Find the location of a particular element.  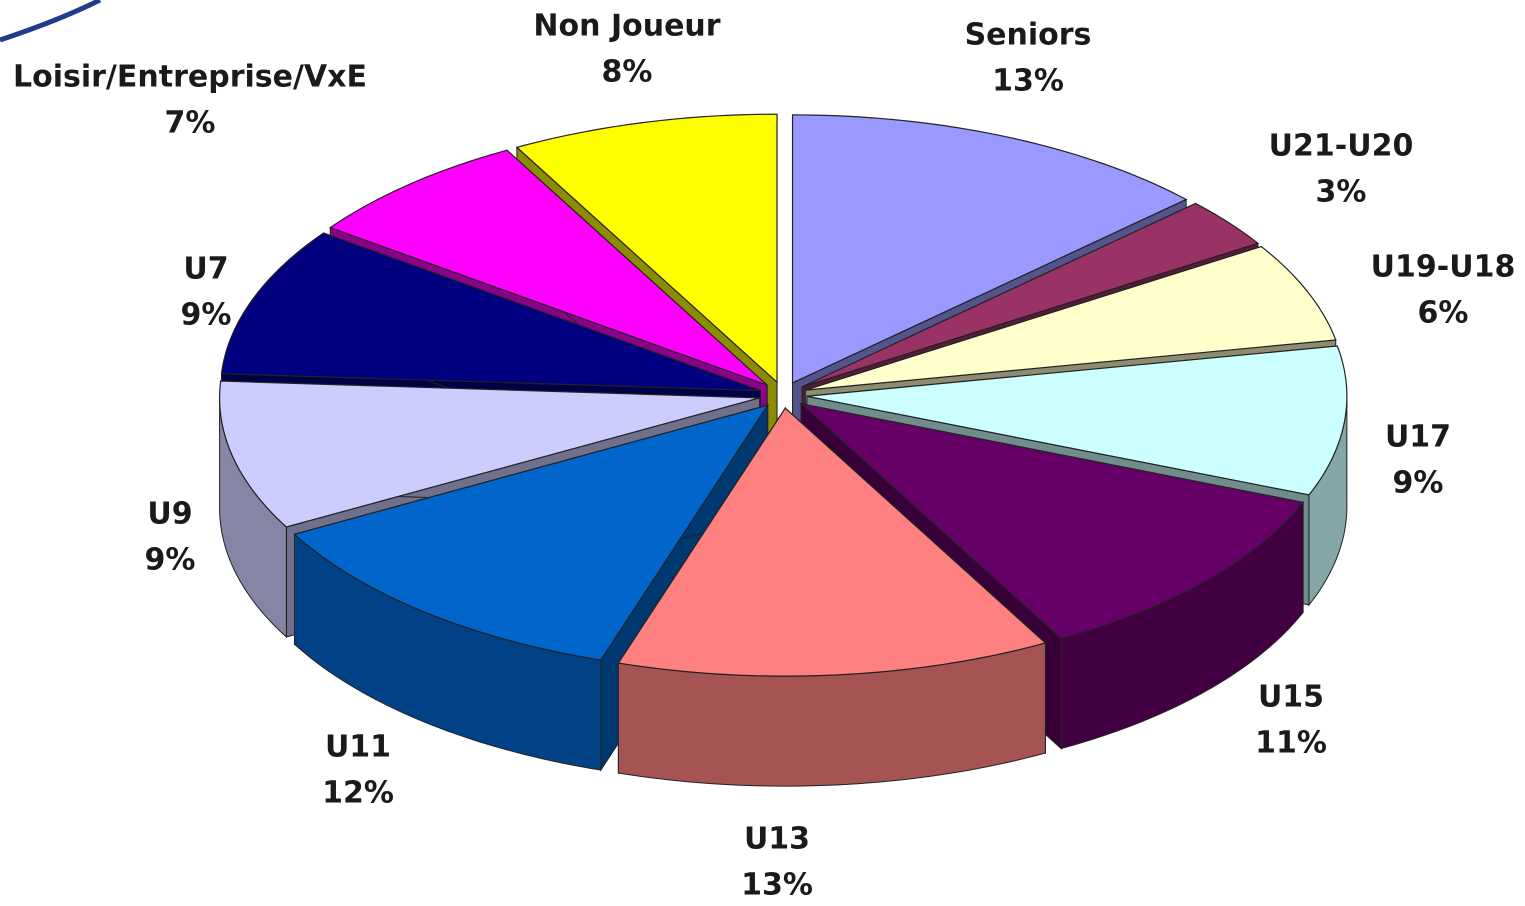

slice-value-label: 12% is located at coordinates (358, 793).